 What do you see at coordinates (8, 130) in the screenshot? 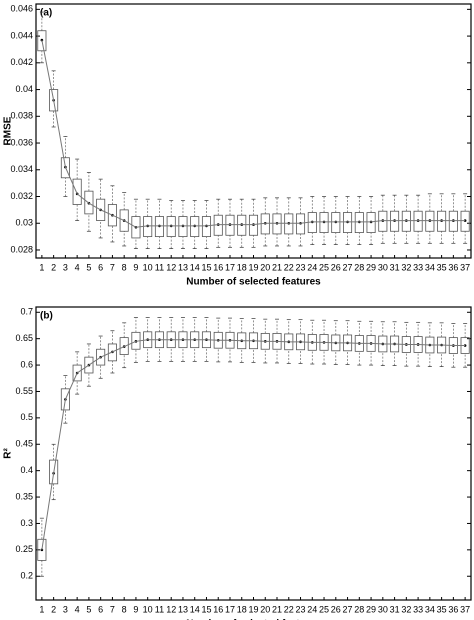
I see `y-axis-label: RMSE` at bounding box center [8, 130].